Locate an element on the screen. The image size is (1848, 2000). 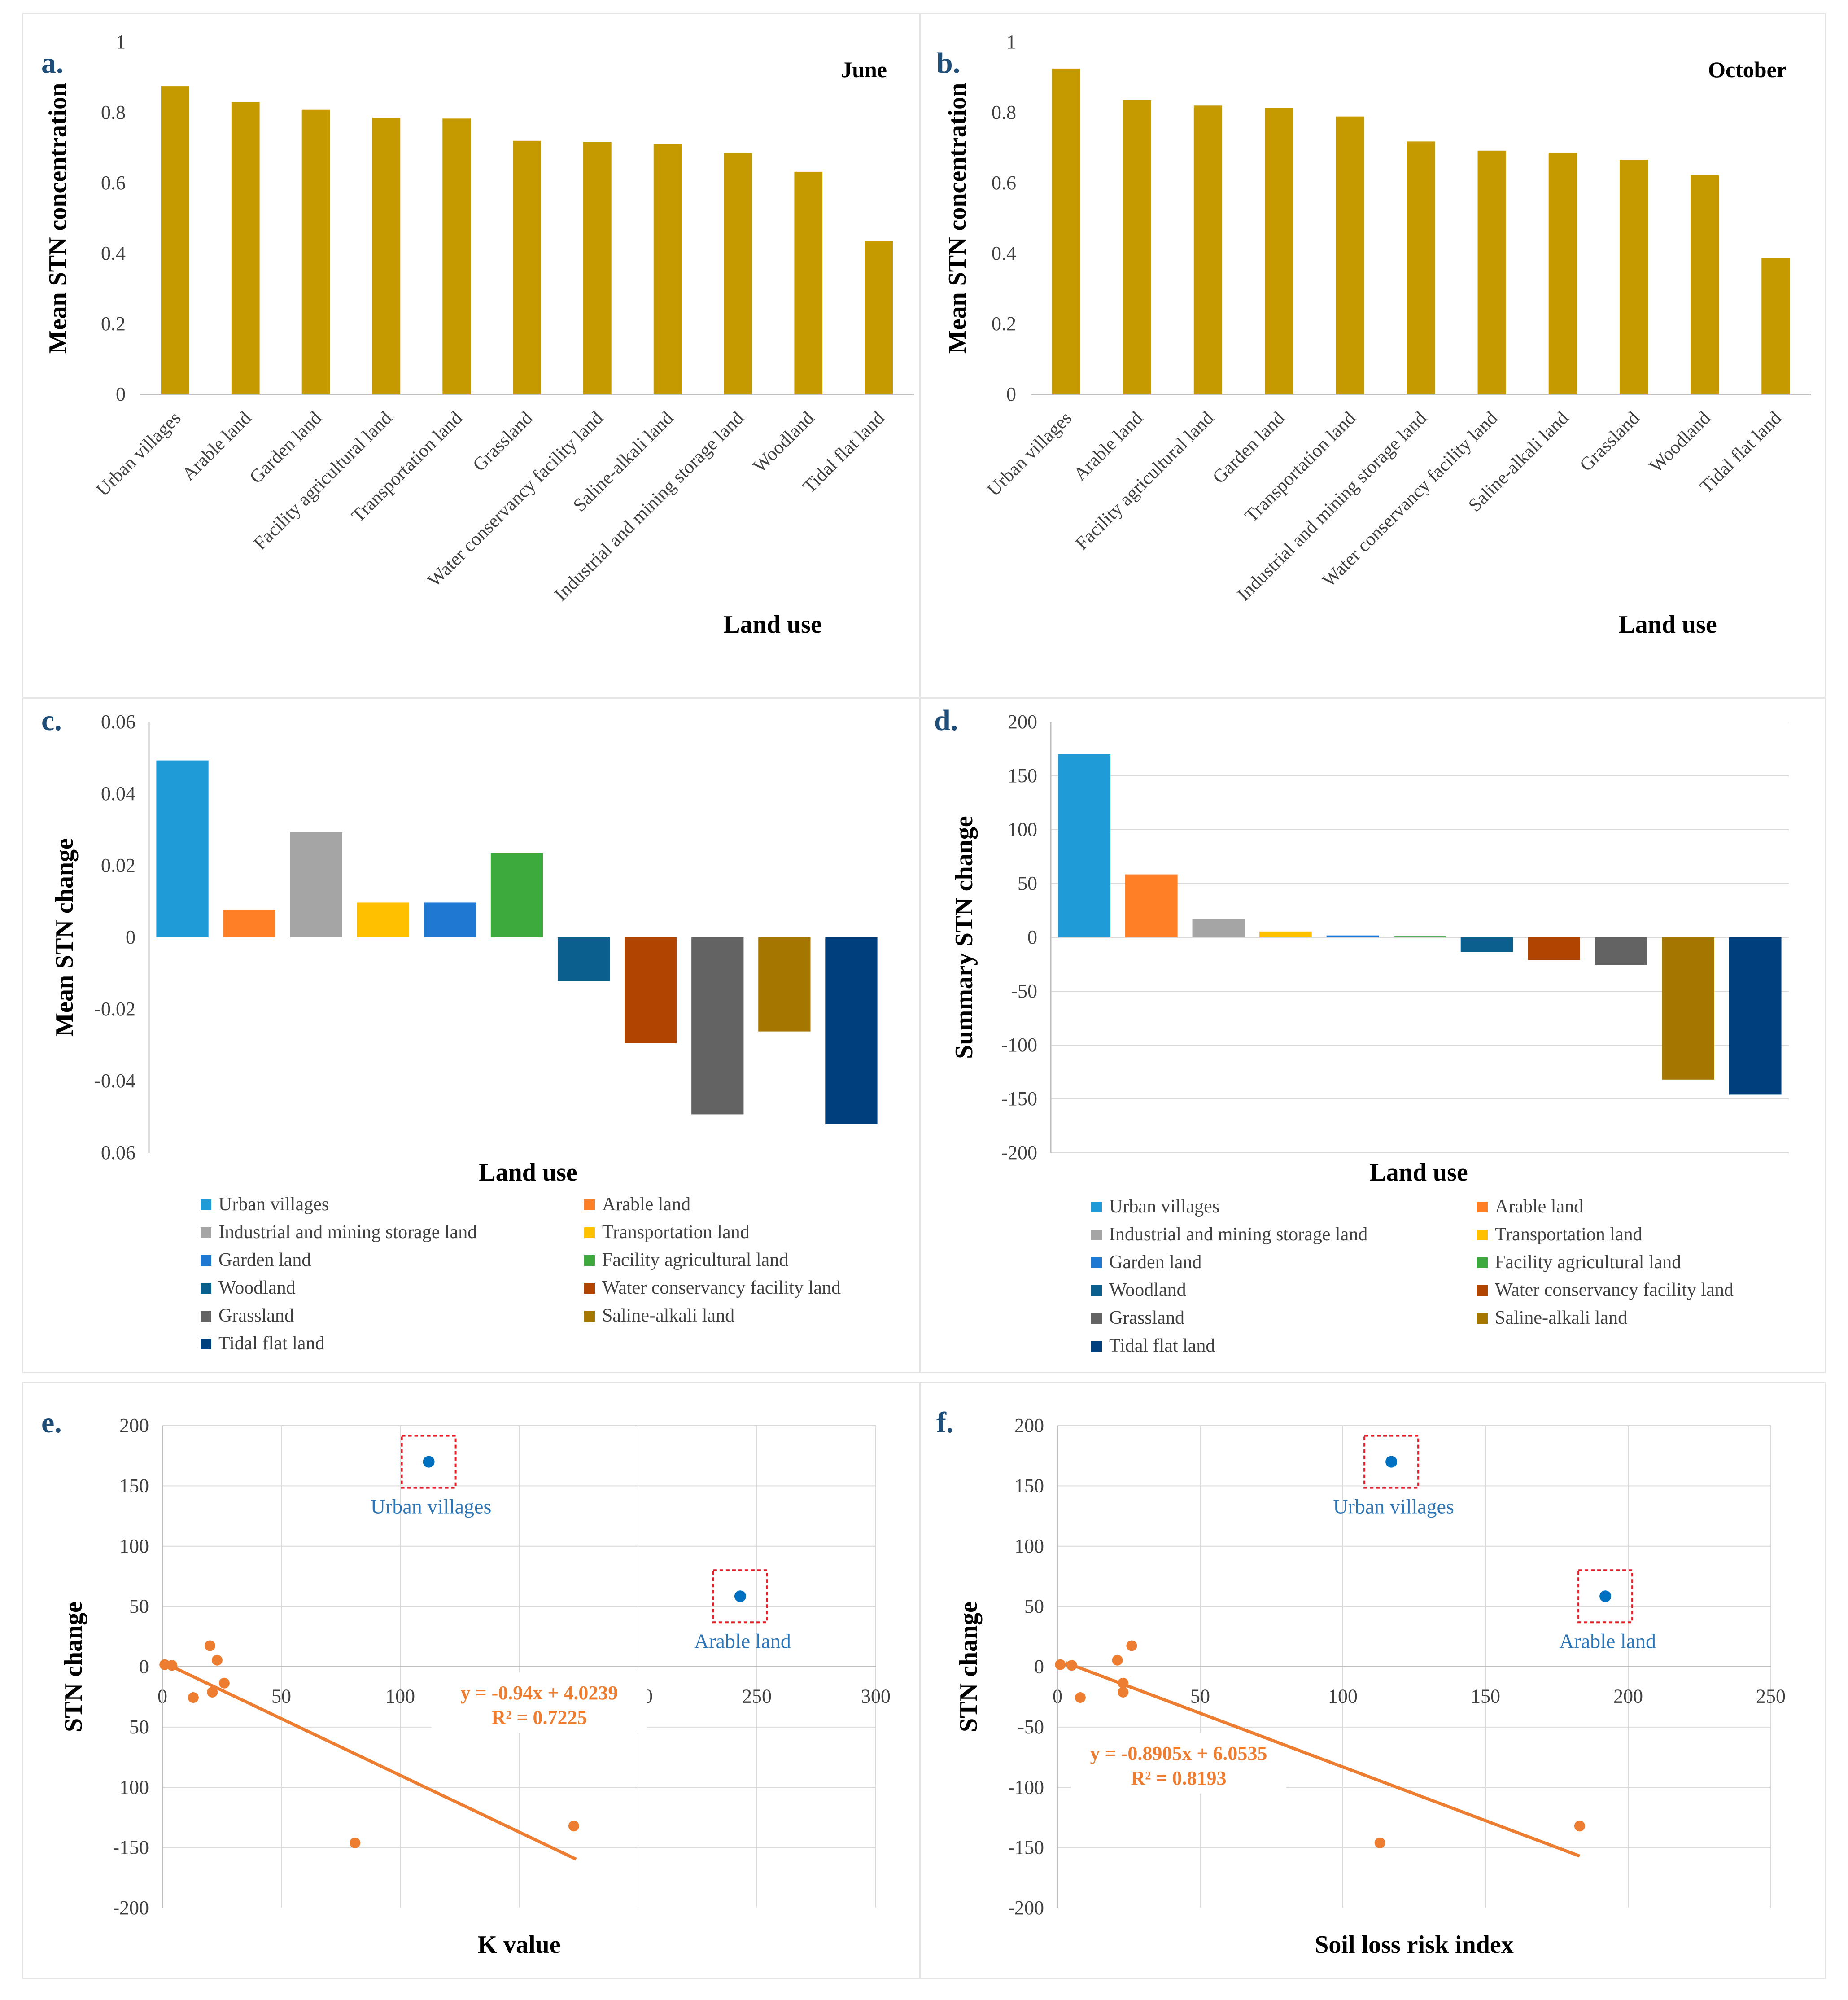
x-tick-label: Urban villages is located at coordinates (1029, 454).